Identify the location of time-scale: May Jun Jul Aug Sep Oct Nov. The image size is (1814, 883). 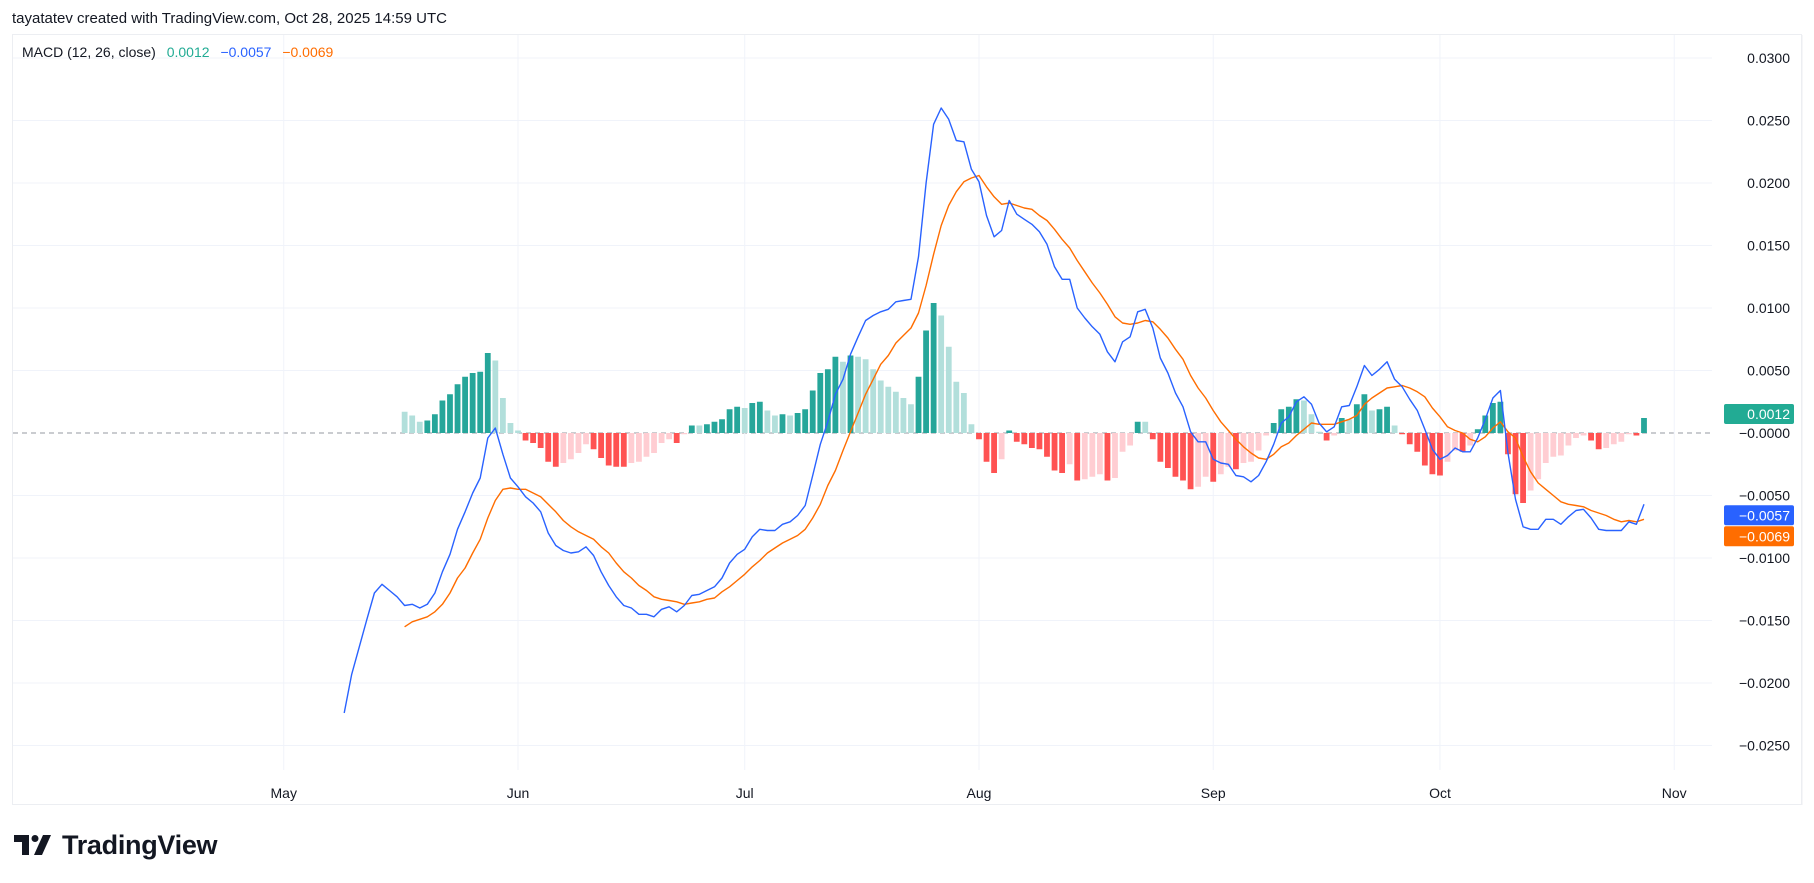
(979, 793).